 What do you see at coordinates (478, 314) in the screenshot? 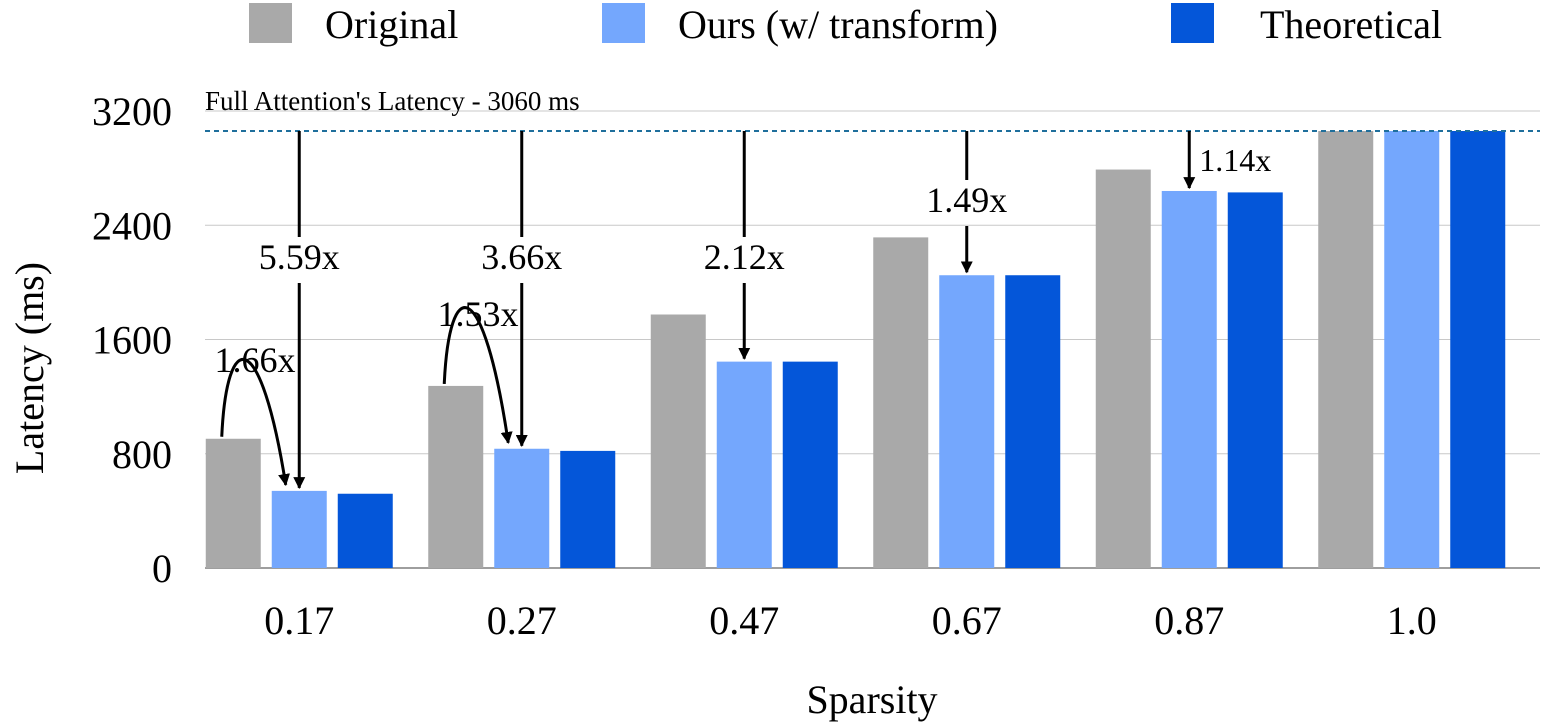
I see `speedup-curved-label: 1.53x` at bounding box center [478, 314].